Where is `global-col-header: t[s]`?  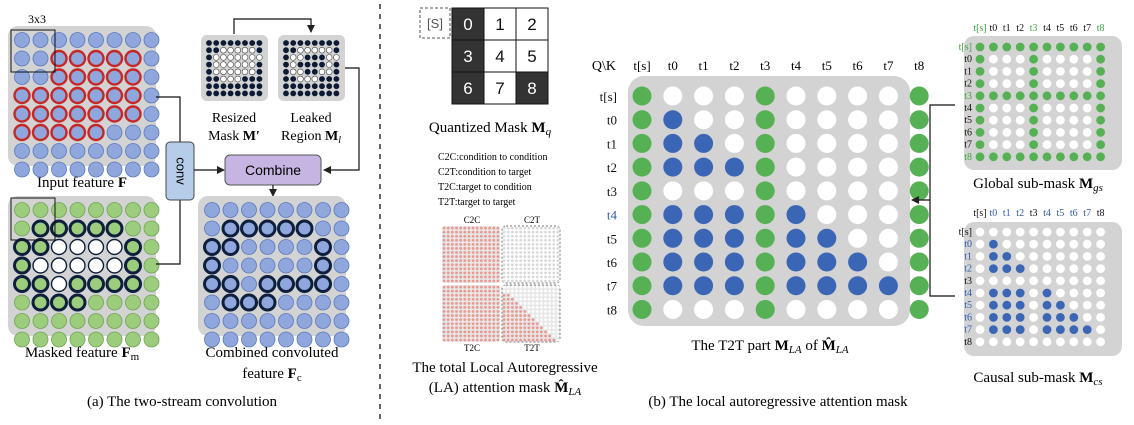
global-col-header: t[s] is located at coordinates (979, 28).